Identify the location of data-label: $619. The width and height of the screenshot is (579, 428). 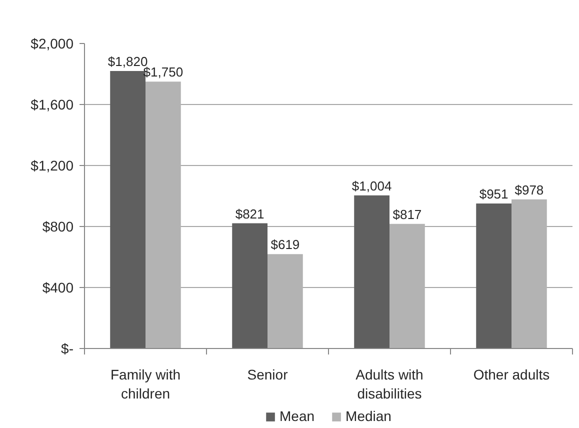
(285, 244).